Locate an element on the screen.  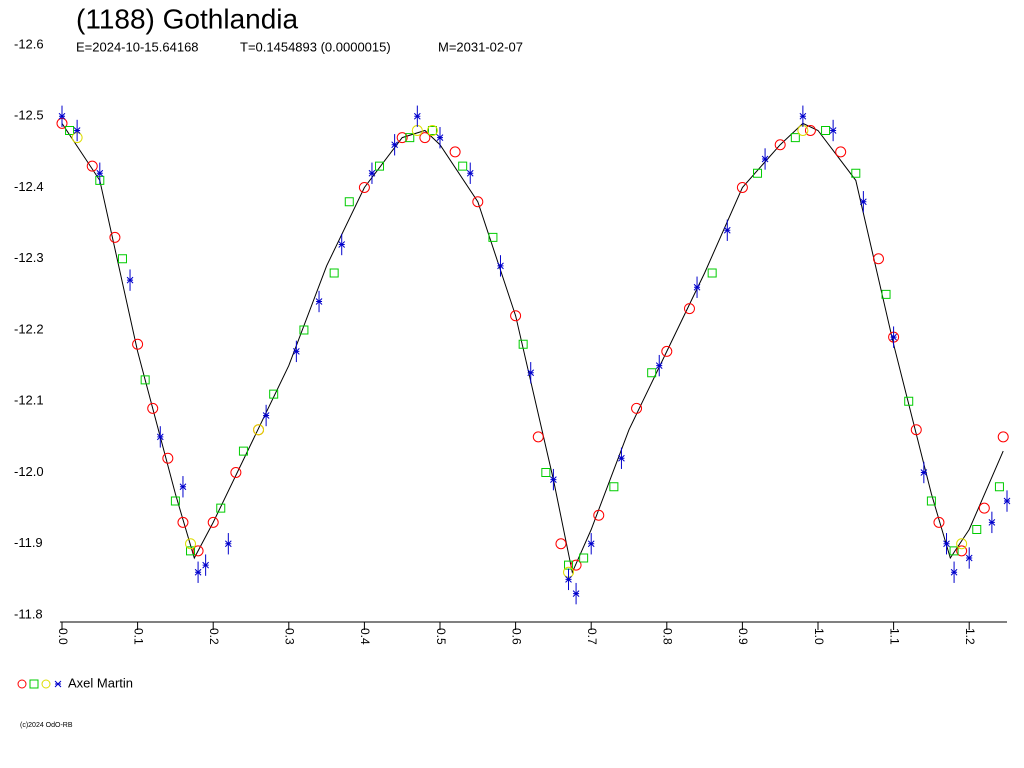
y-tick-label: -12.2 is located at coordinates (29, 328).